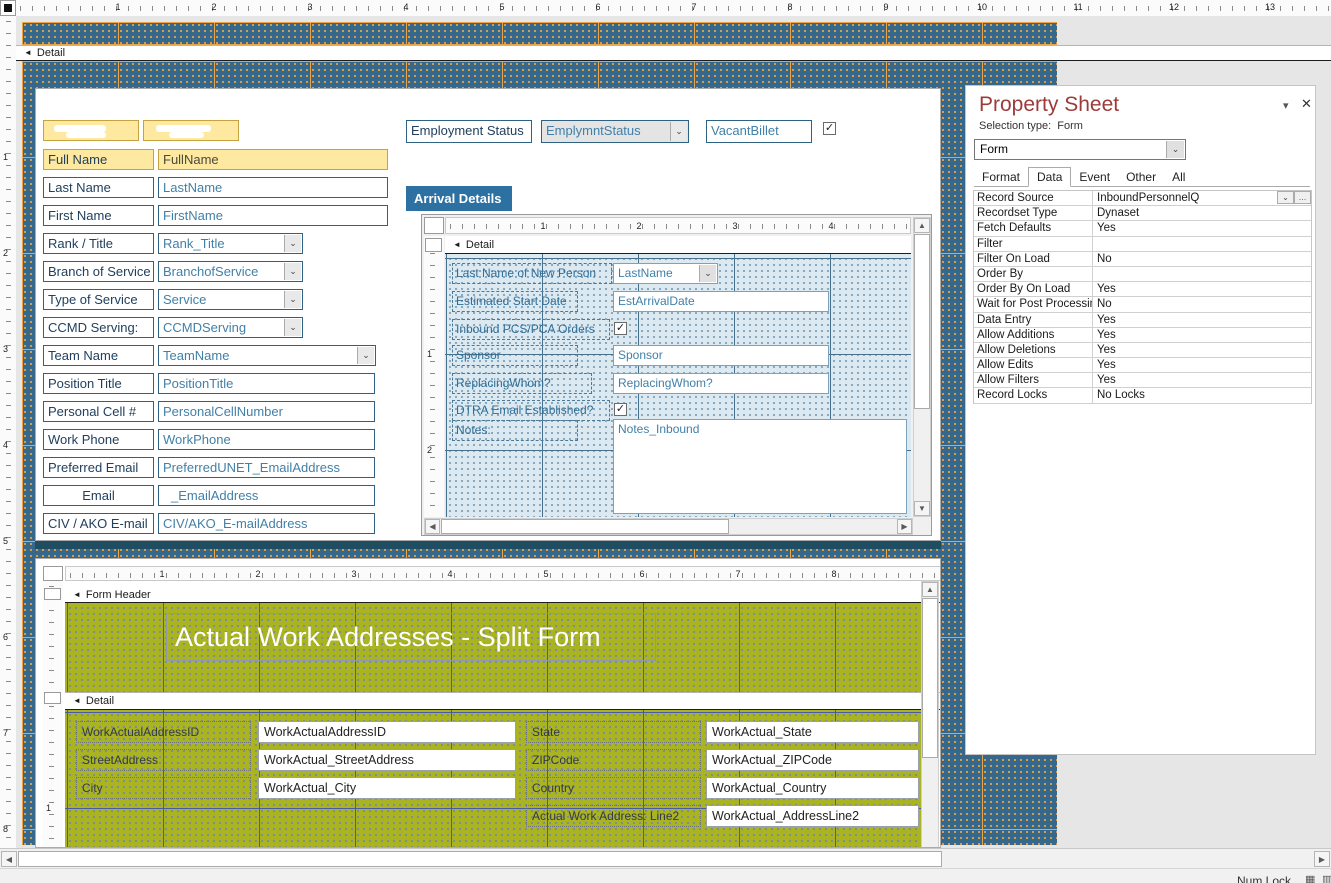 This screenshot has width=1331, height=883. What do you see at coordinates (1286, 106) in the screenshot?
I see `collapse-icon: ▾` at bounding box center [1286, 106].